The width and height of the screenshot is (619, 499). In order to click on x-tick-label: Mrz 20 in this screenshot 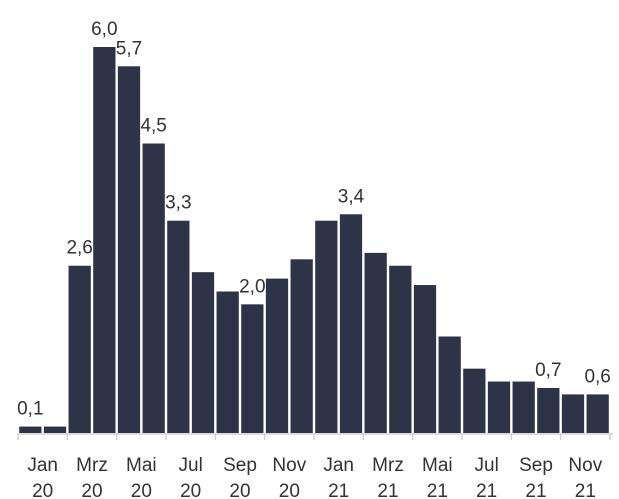, I will do `click(92, 477)`.